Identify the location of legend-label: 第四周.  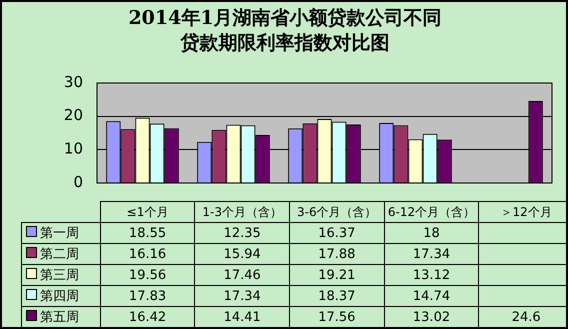
(59, 296).